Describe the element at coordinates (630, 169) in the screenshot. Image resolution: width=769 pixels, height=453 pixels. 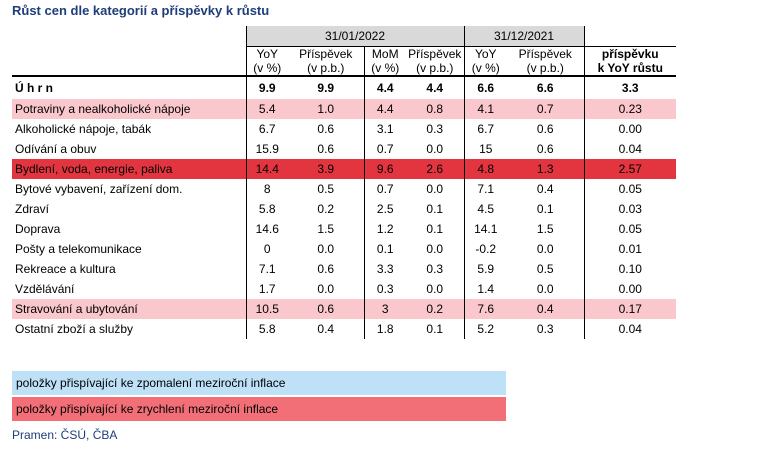
I see `value-cell: 2.57` at that location.